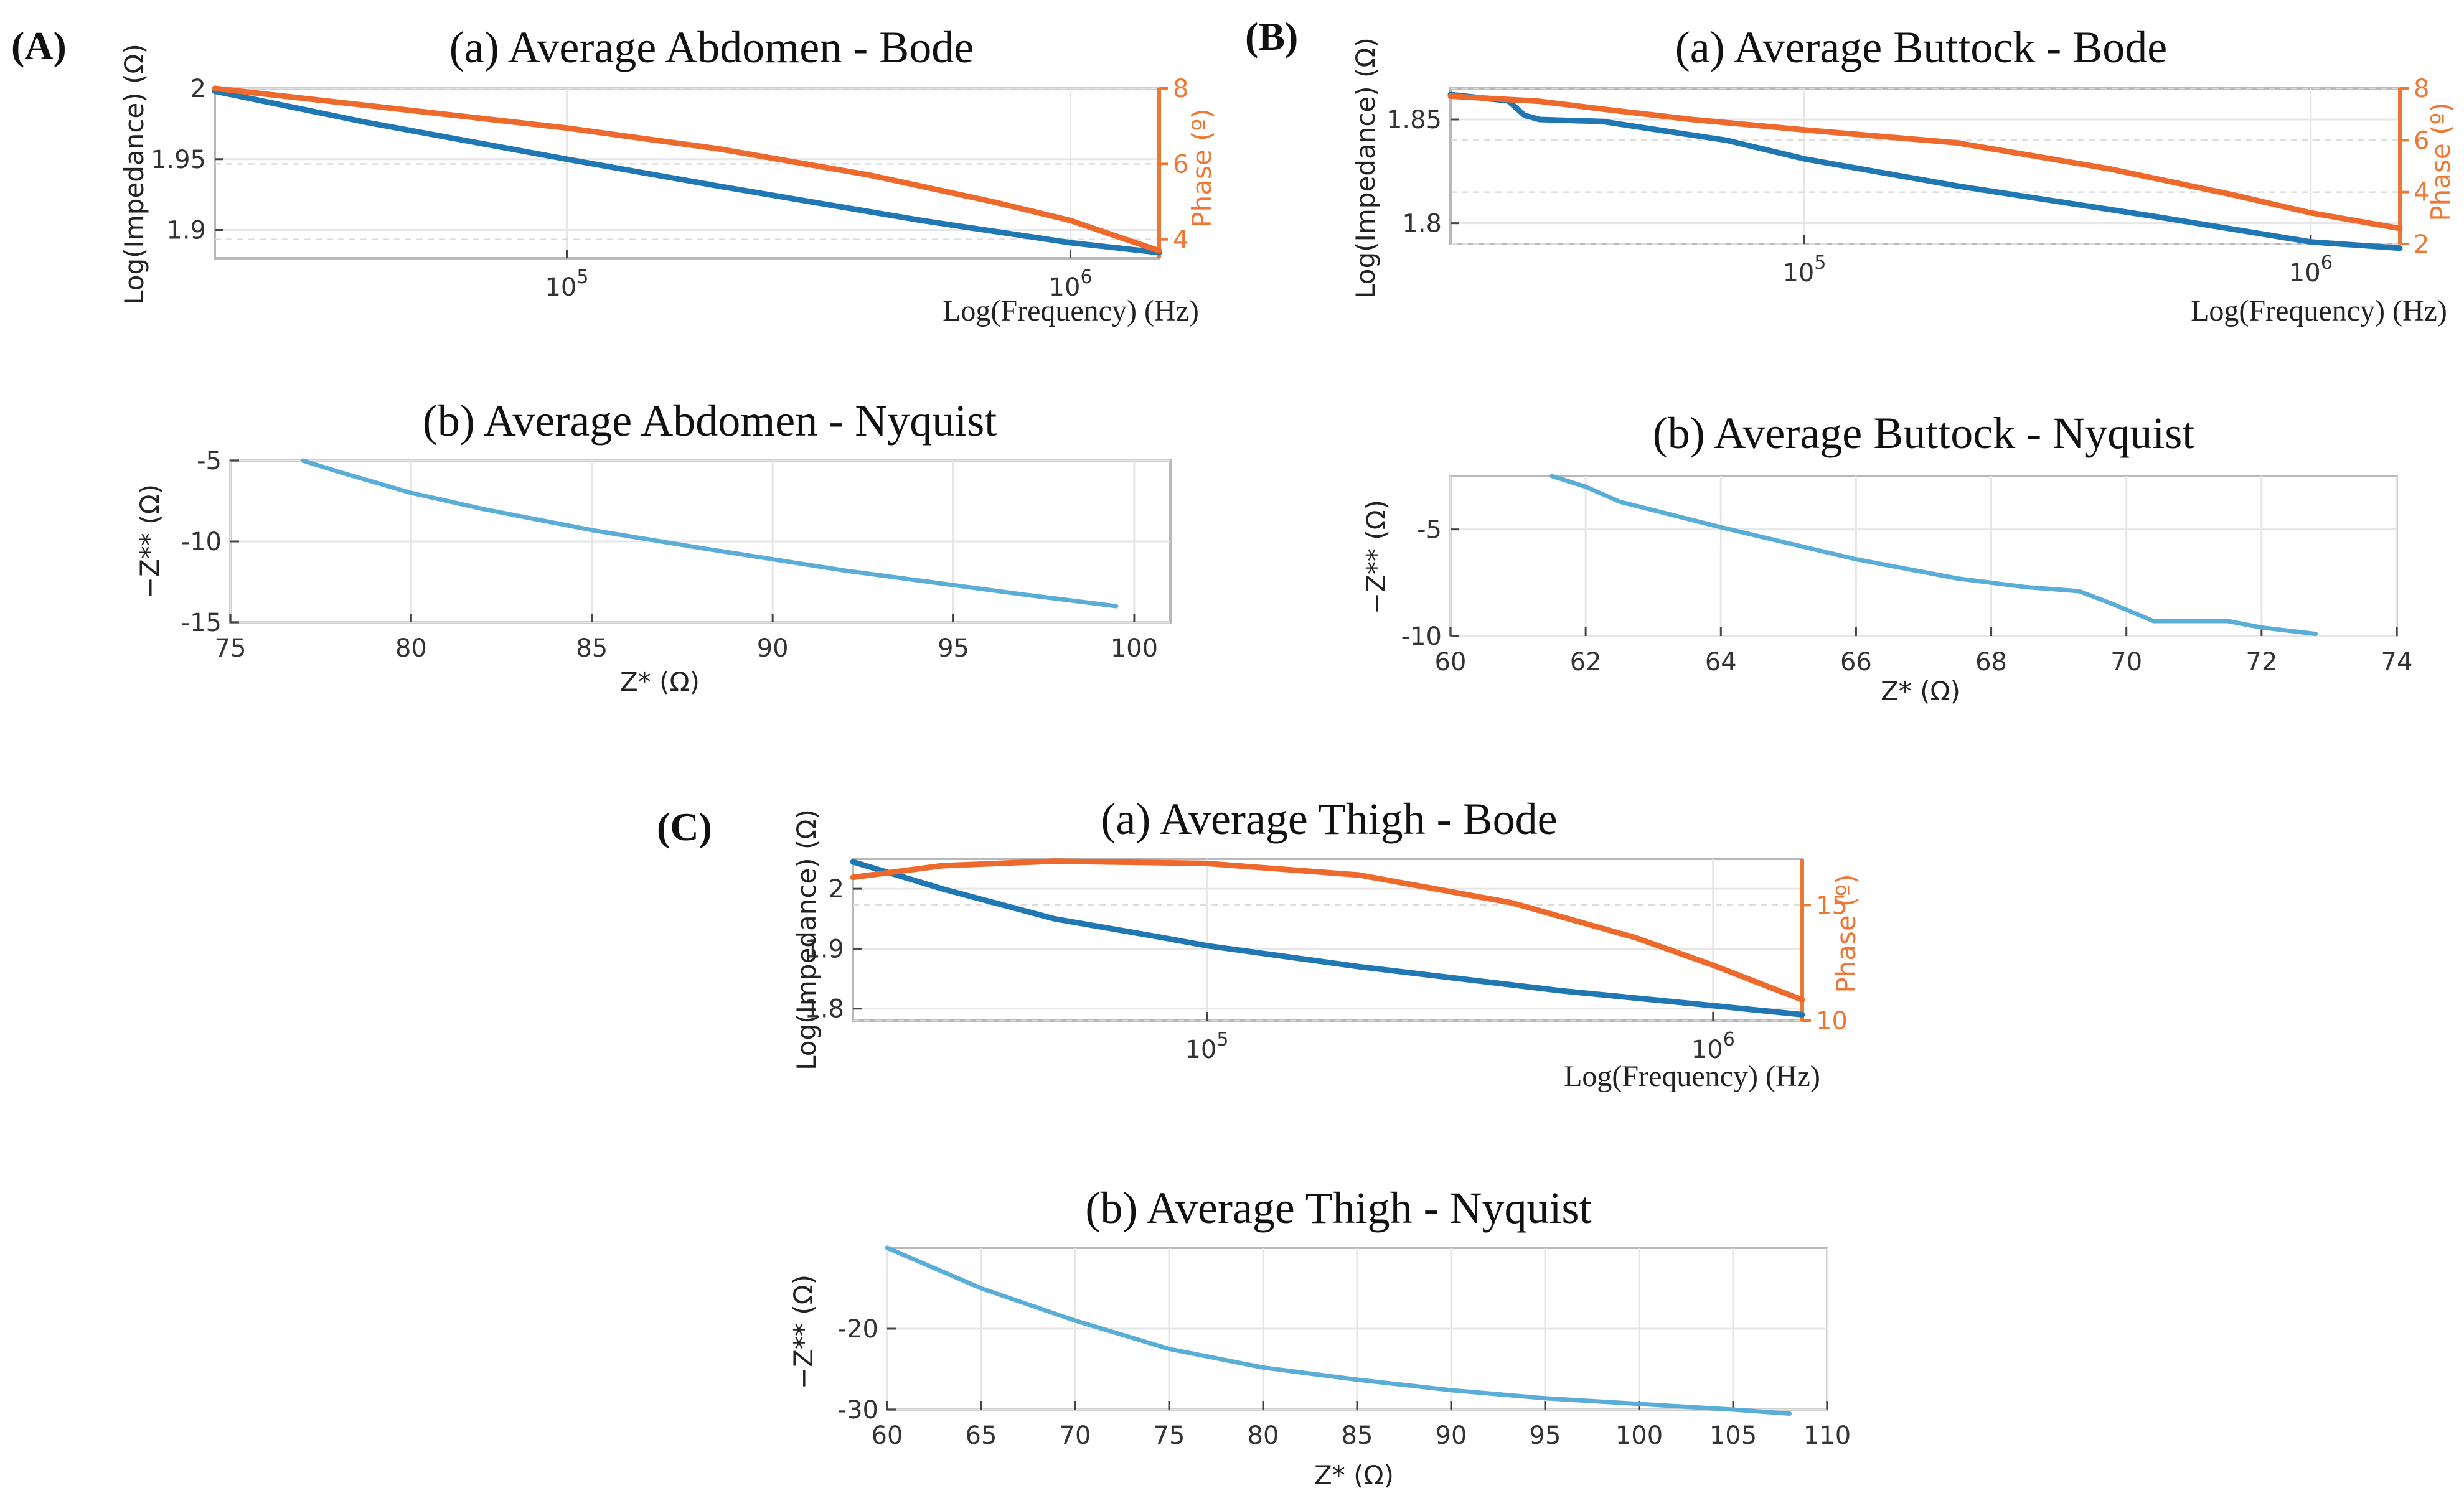 This screenshot has height=1493, width=2464. I want to click on x-tick-label: 62, so click(1586, 662).